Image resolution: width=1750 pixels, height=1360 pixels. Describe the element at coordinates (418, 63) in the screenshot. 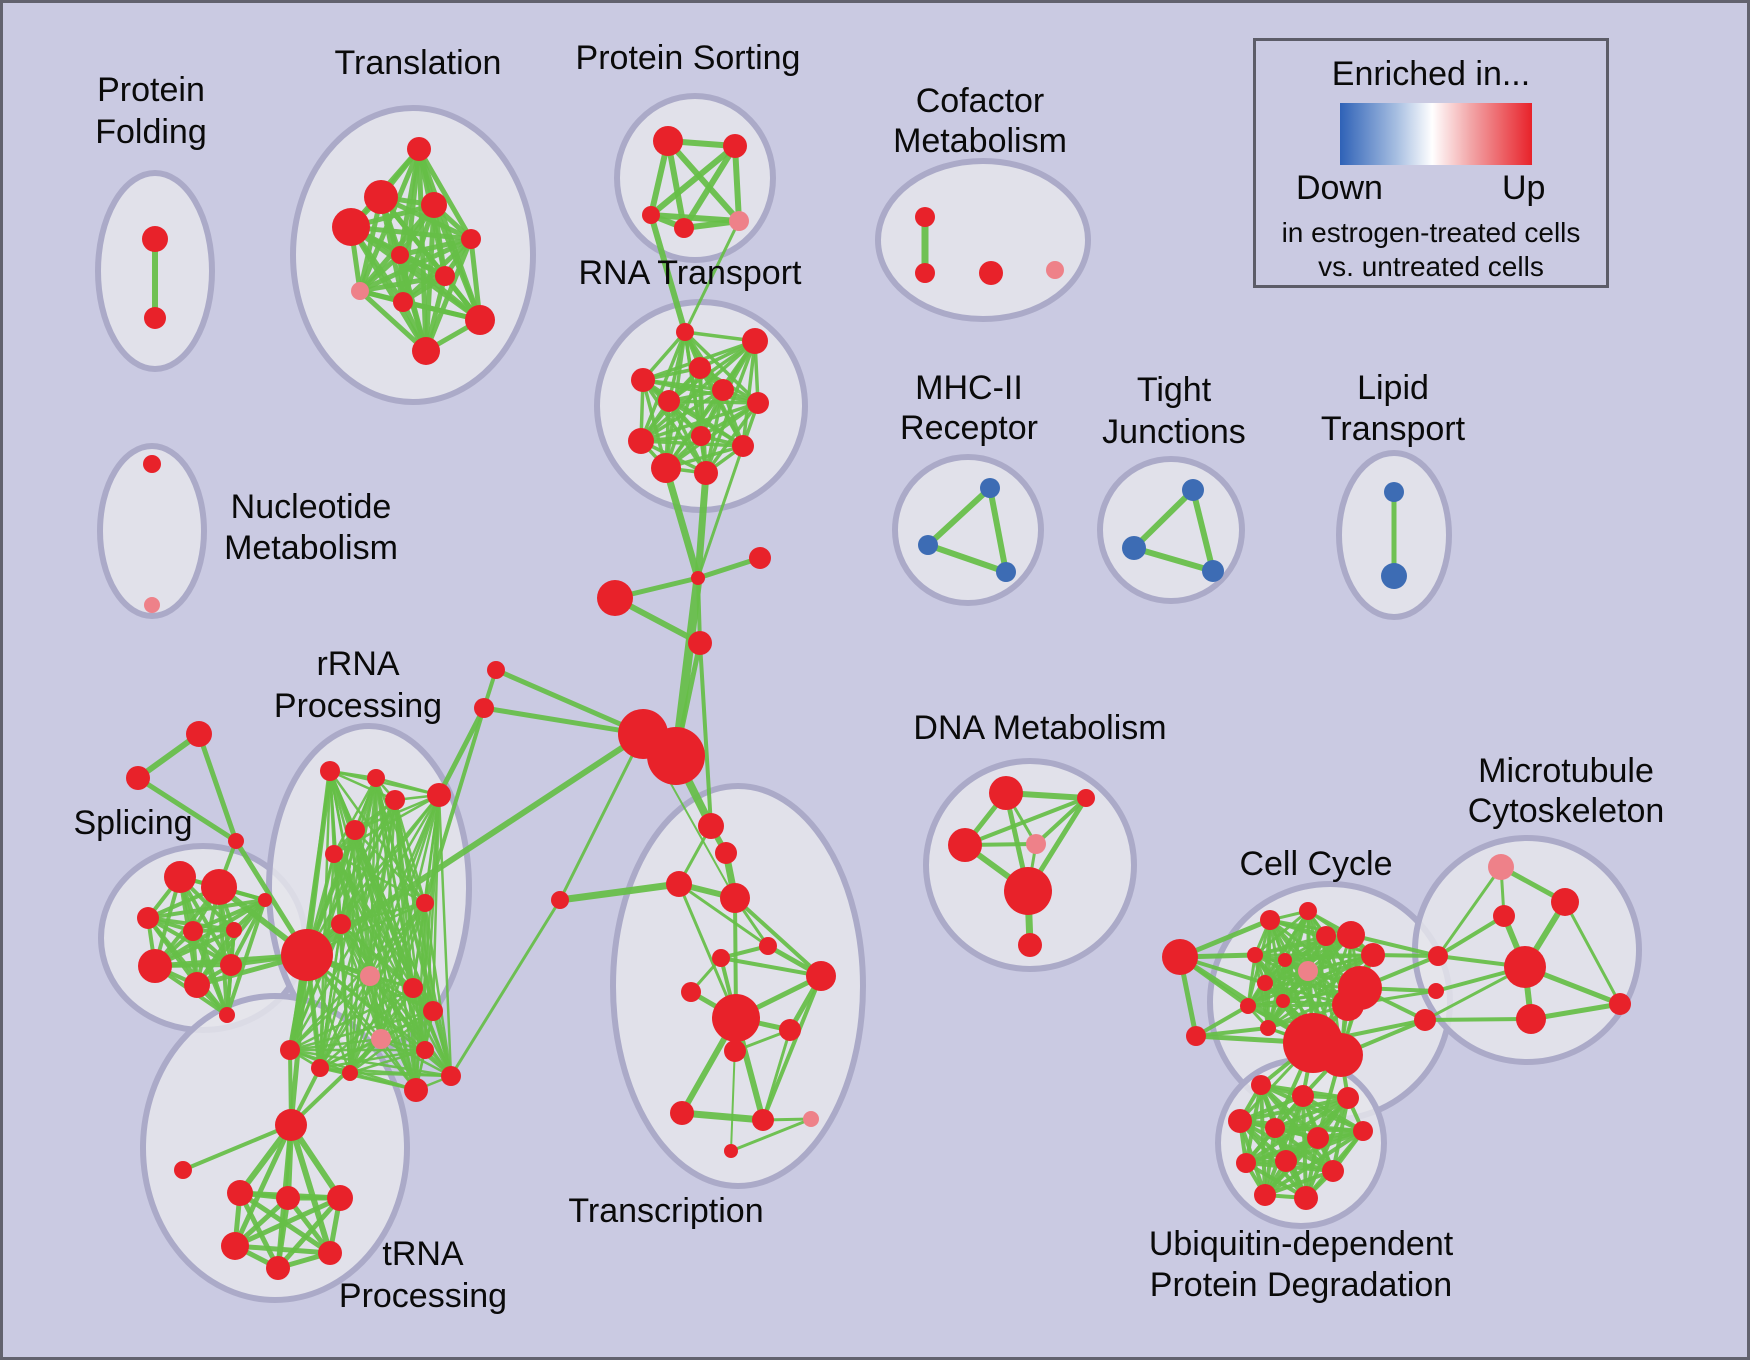

I see `cluster-label-translation: Translation` at that location.